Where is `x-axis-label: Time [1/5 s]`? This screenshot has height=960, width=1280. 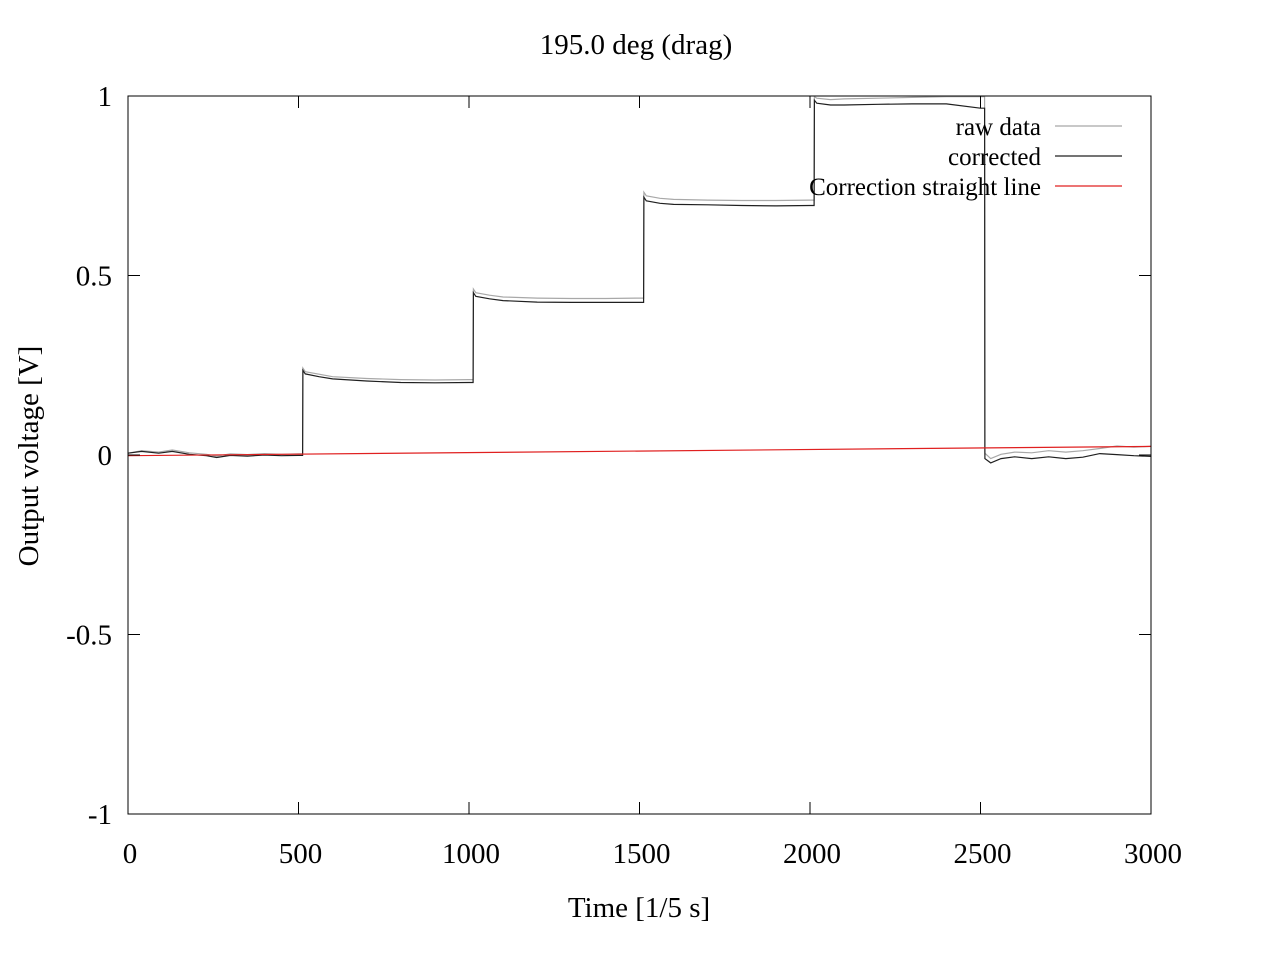 x-axis-label: Time [1/5 s] is located at coordinates (639, 908).